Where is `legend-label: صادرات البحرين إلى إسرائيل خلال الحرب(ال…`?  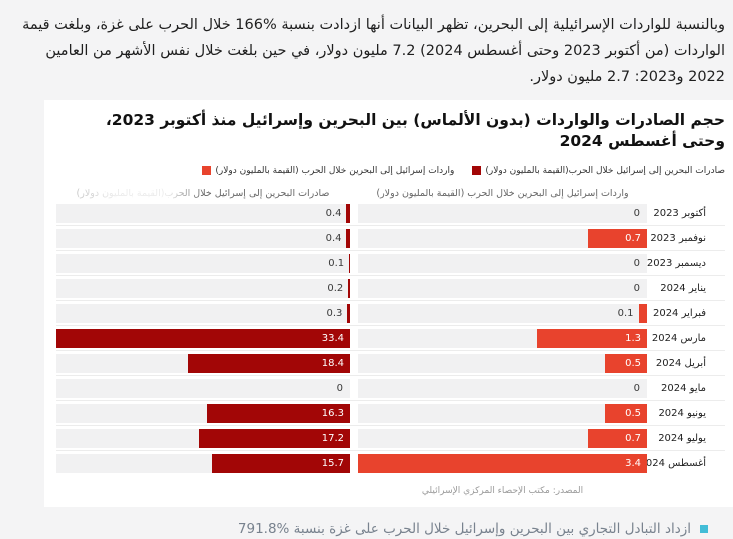 legend-label: صادرات البحرين إلى إسرائيل خلال الحرب(ال… is located at coordinates (605, 170).